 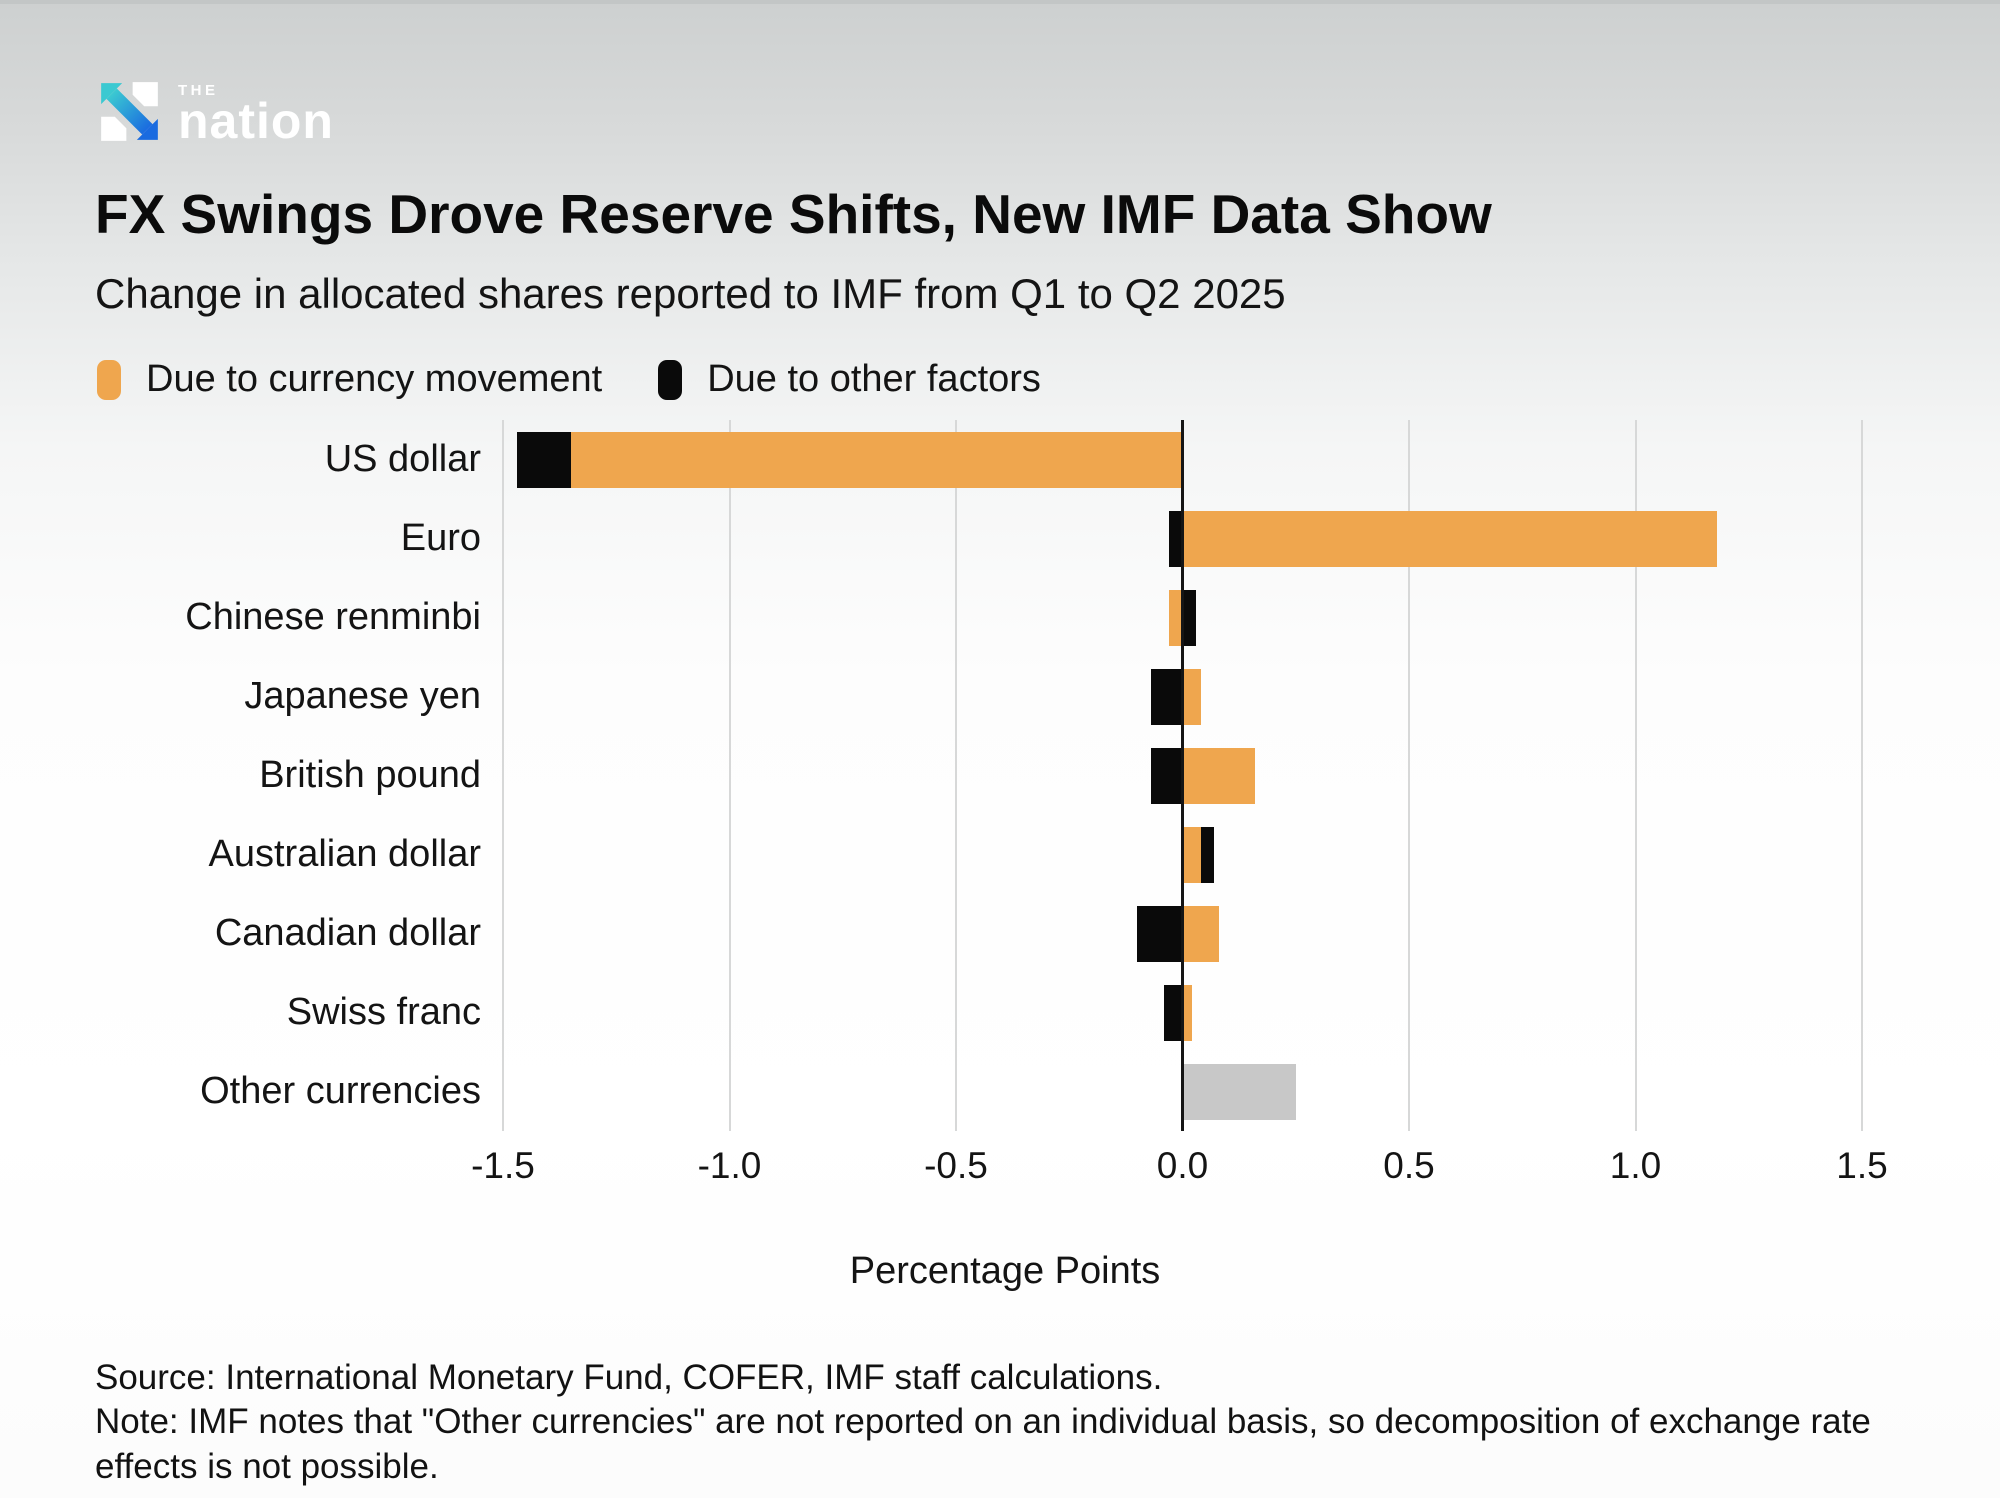 I want to click on zero-axis-line, so click(x=1182, y=775).